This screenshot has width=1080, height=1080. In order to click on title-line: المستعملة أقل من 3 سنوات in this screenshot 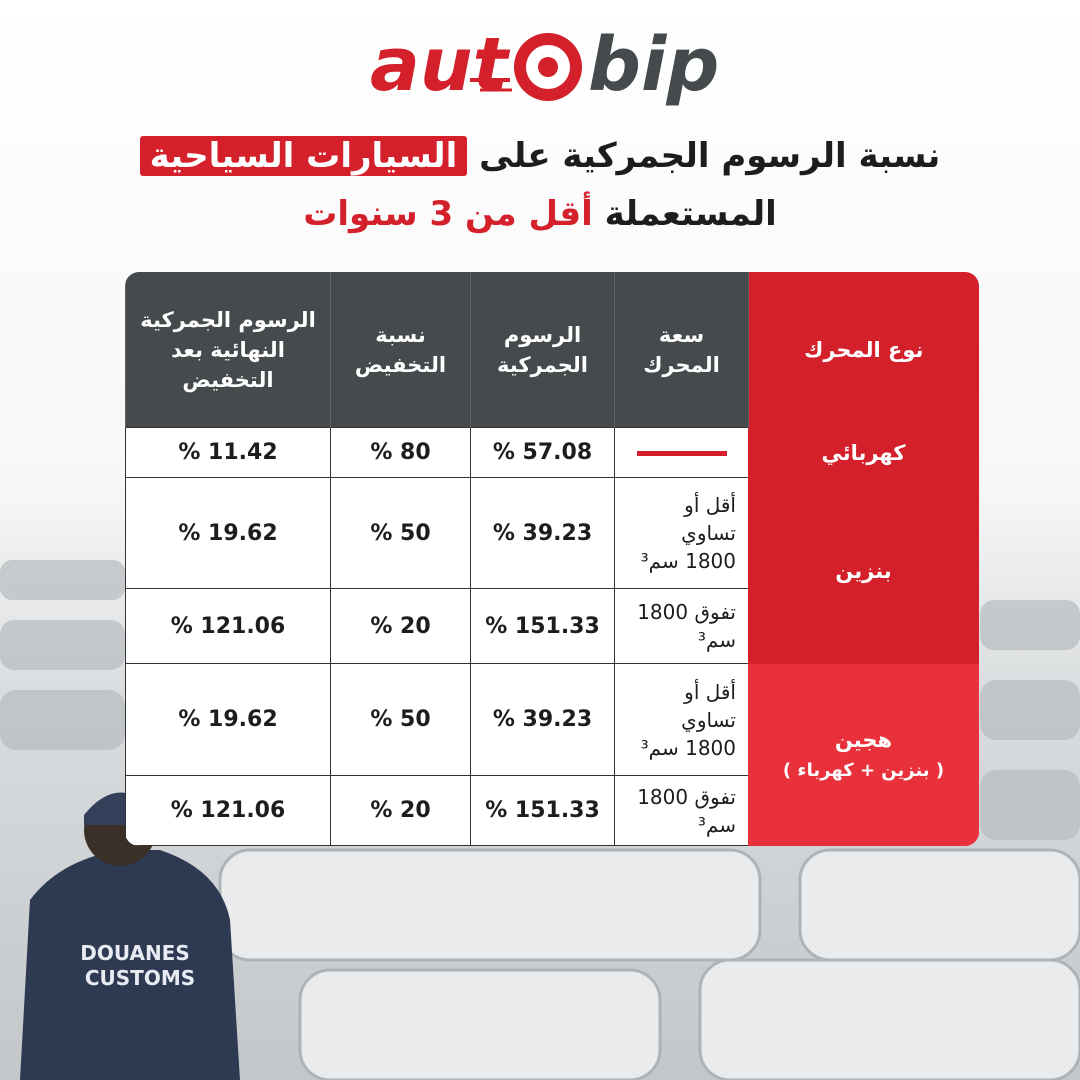, I will do `click(540, 214)`.